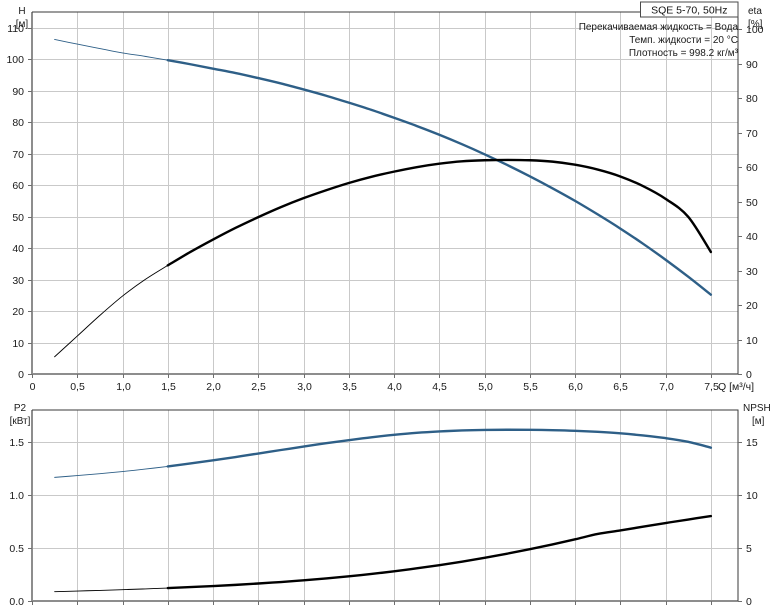 This screenshot has width=774, height=611. What do you see at coordinates (77, 387) in the screenshot?
I see `x-axis-tick-label: 0,5` at bounding box center [77, 387].